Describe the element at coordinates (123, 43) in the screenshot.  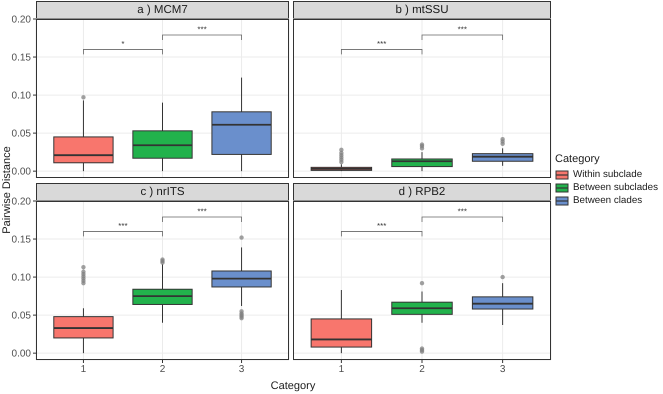
I see `annotation: *` at that location.